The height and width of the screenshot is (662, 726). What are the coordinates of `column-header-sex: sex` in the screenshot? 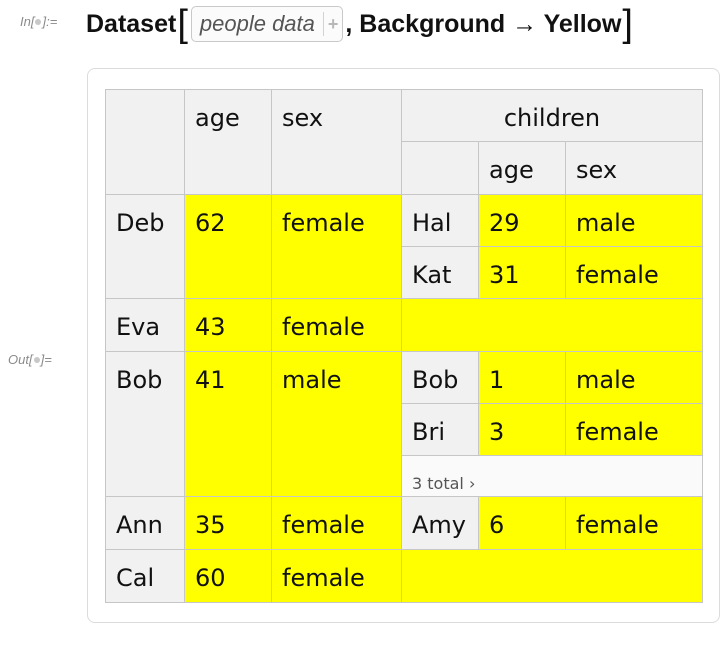 It's located at (336, 142).